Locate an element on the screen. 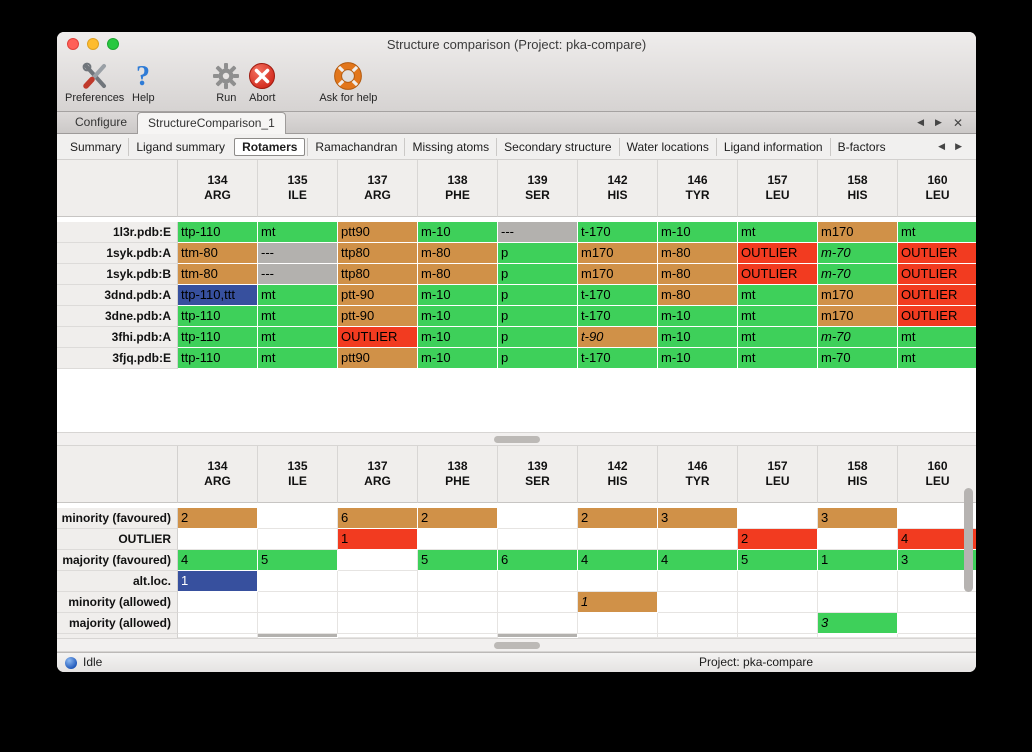 Image resolution: width=1032 pixels, height=752 pixels. column-header-137: 137 ARG is located at coordinates (378, 188).